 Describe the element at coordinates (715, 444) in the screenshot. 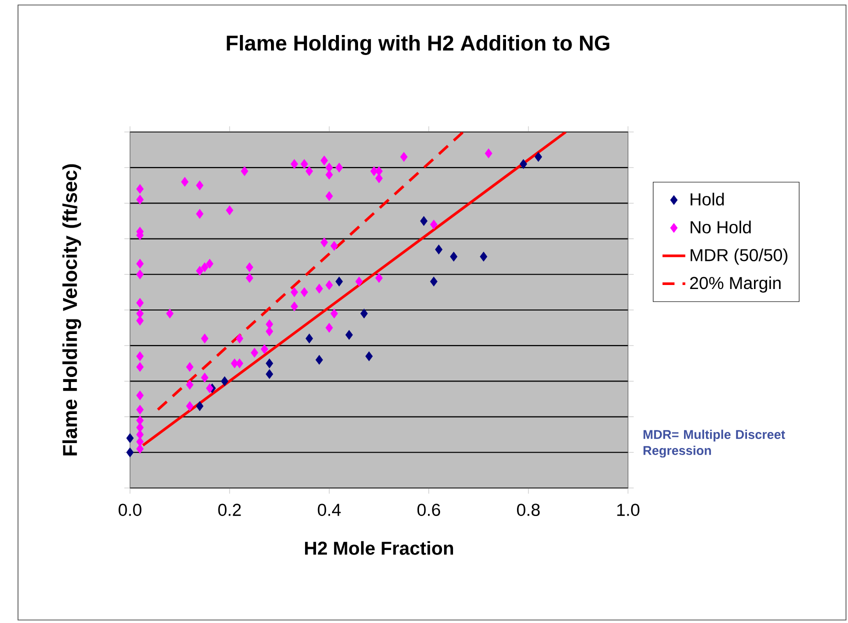

I see `text: MDR= Multiple Discreet Regression` at that location.